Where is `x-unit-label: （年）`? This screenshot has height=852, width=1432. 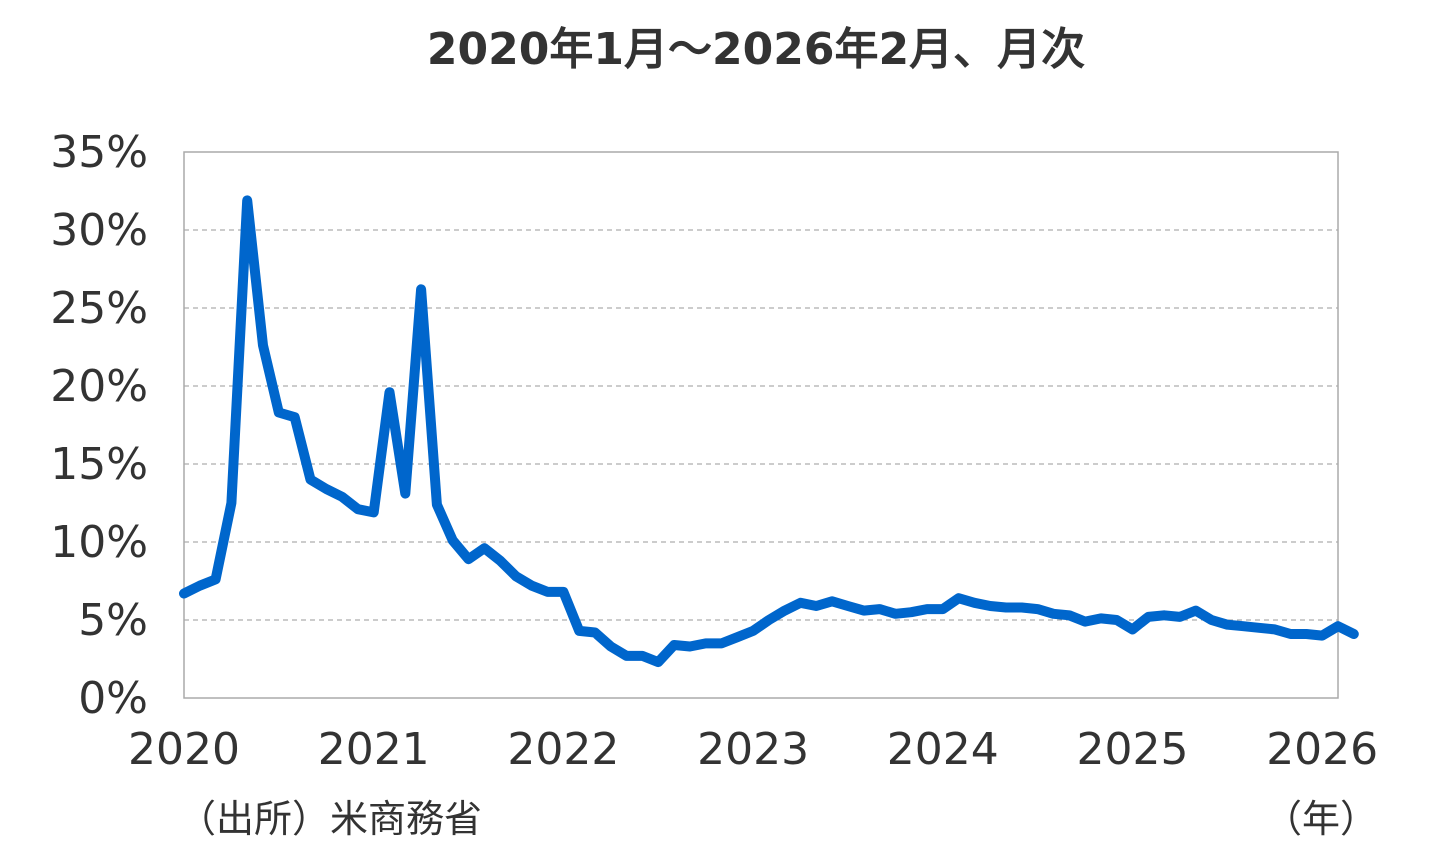
x-unit-label: （年） is located at coordinates (1321, 819).